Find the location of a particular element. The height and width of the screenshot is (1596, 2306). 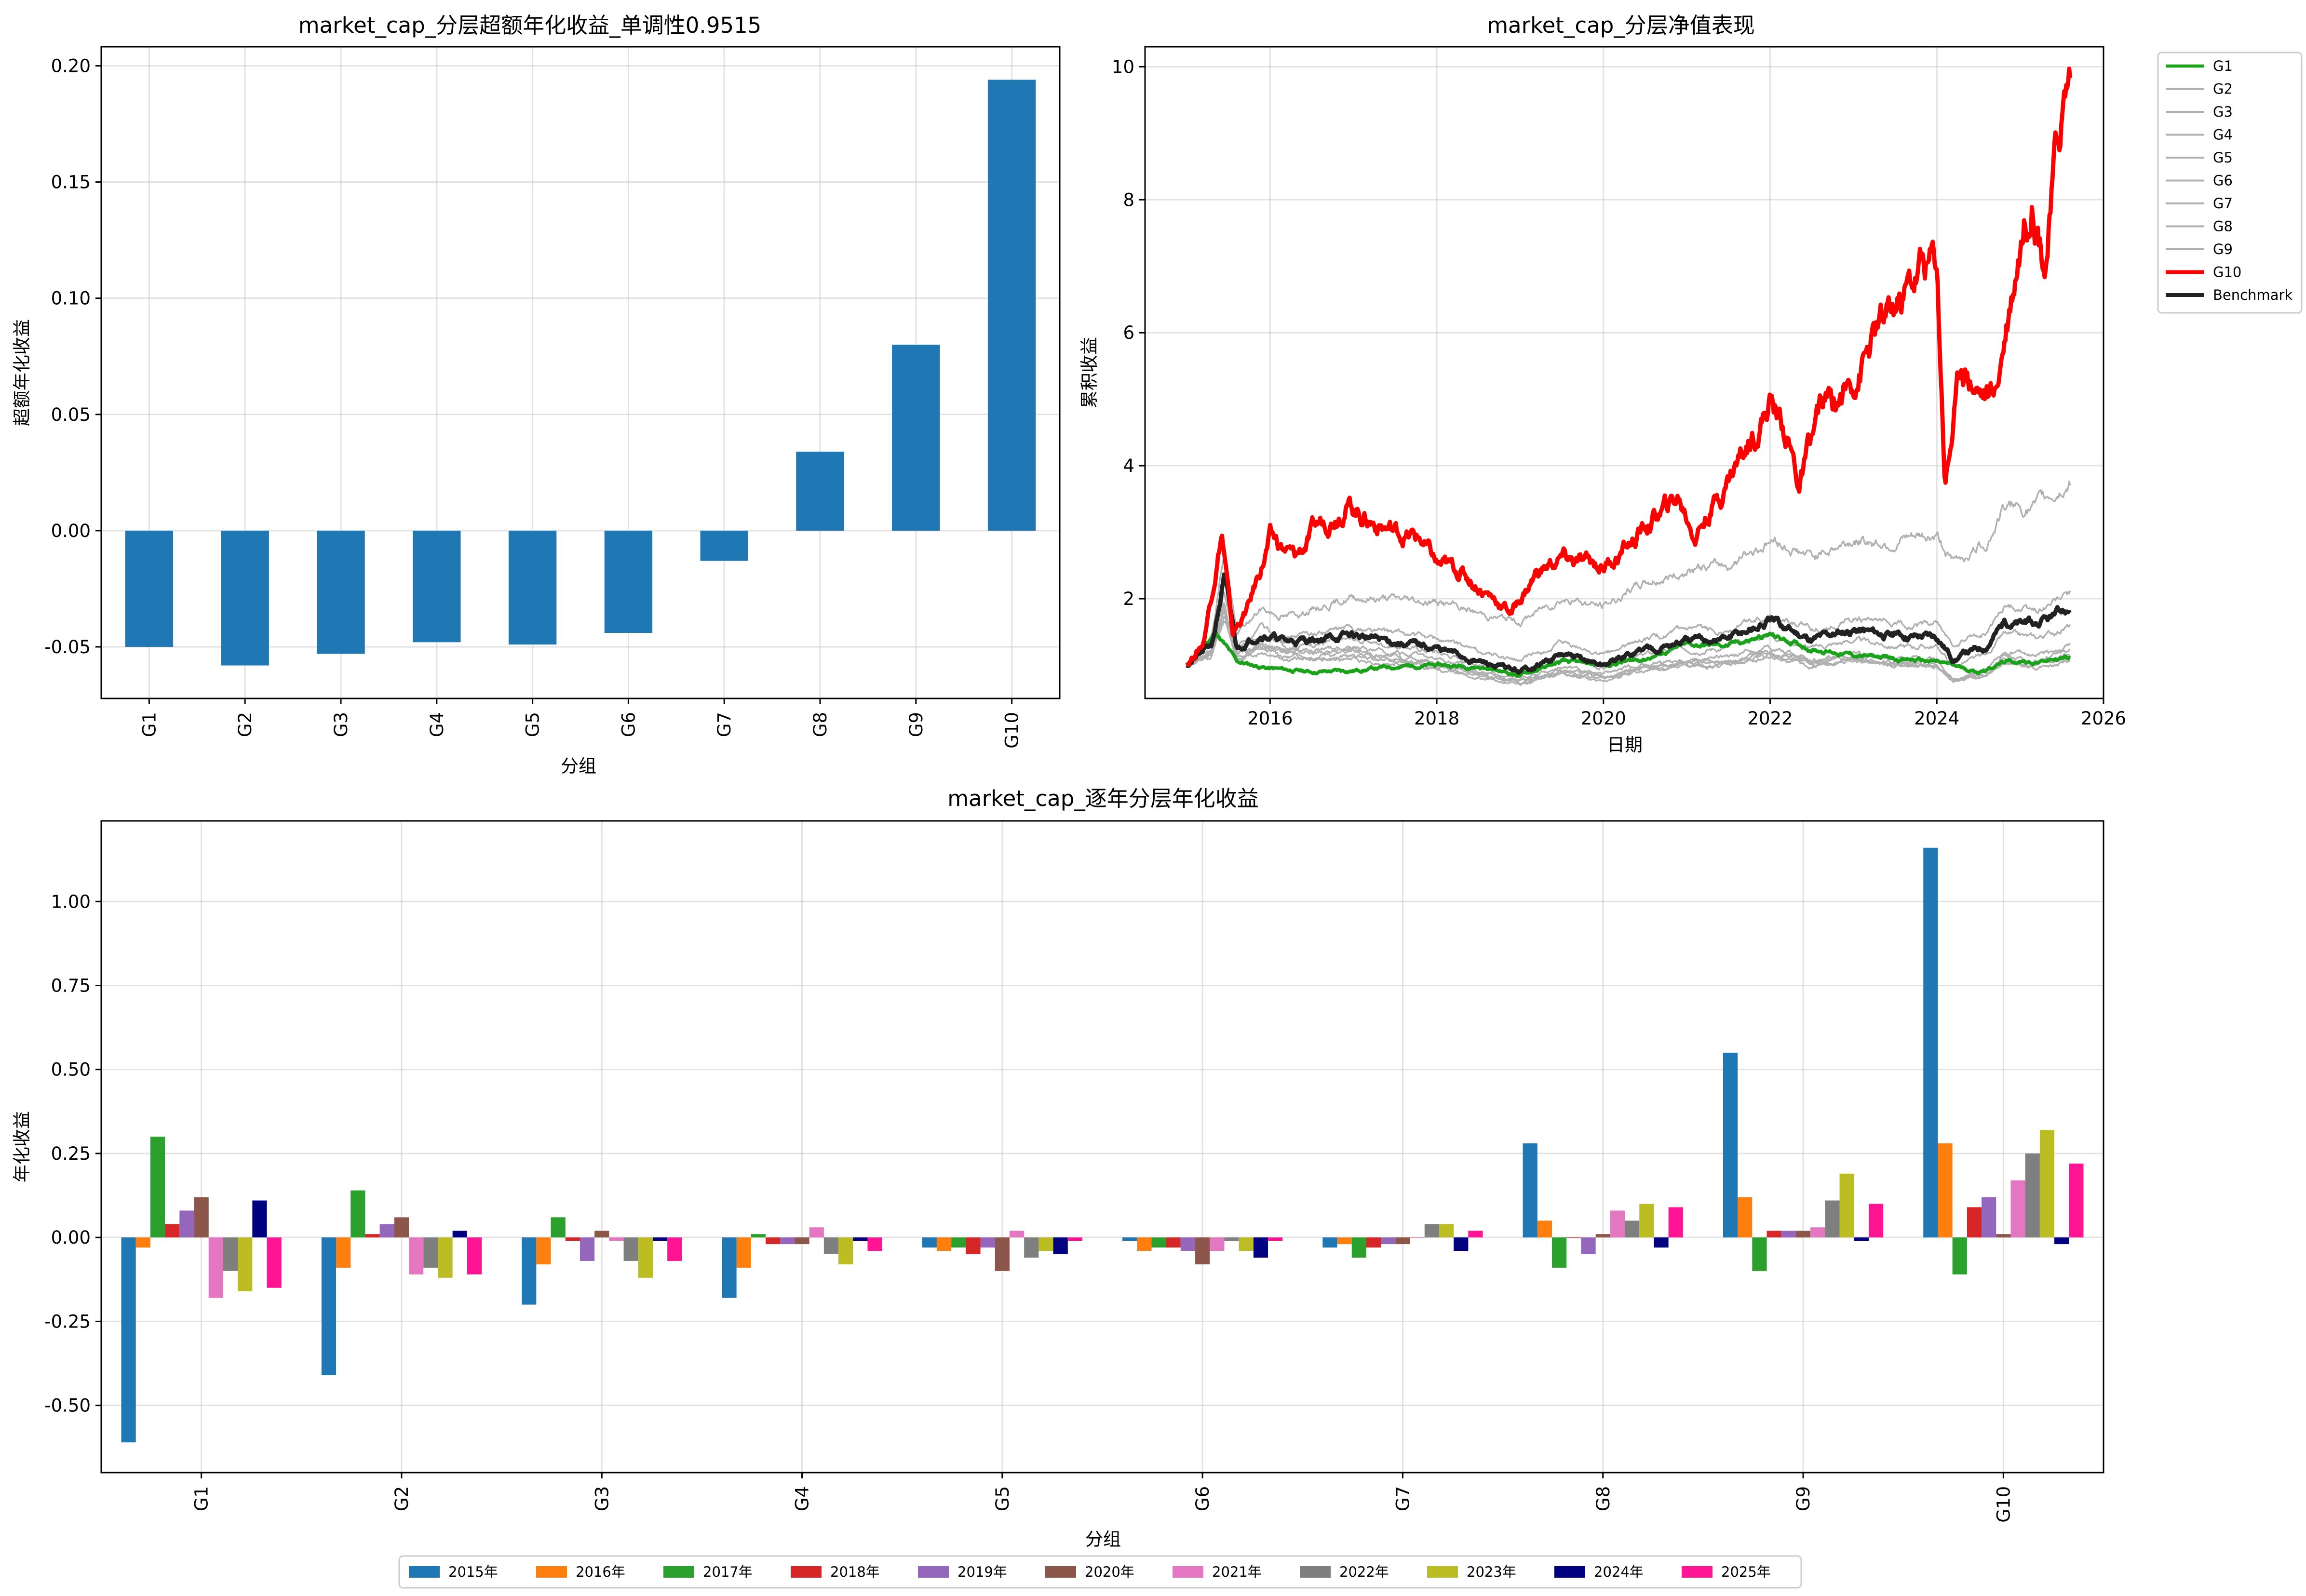

chart3-legend-label: 2019年 is located at coordinates (982, 1572).